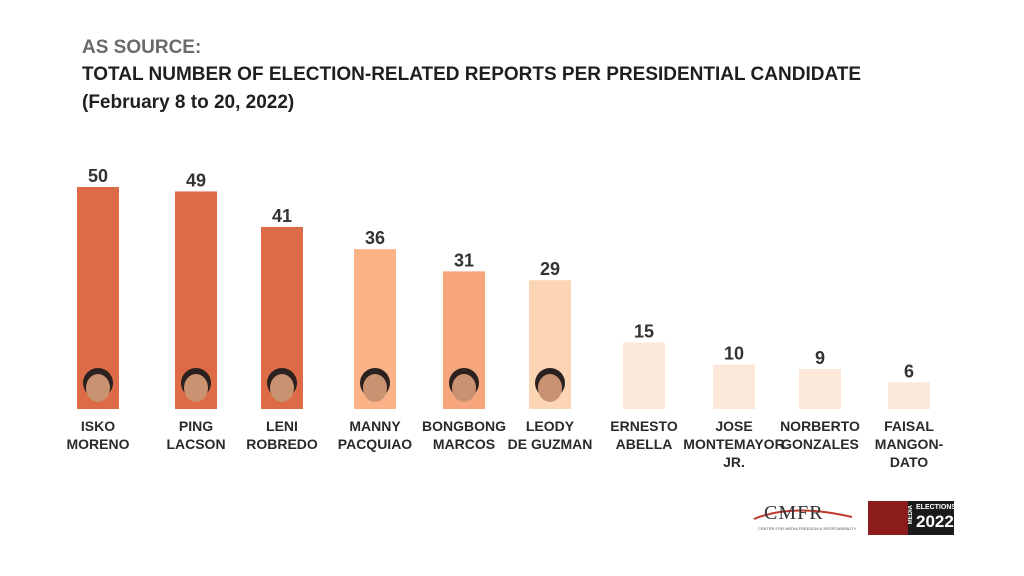  Describe the element at coordinates (820, 358) in the screenshot. I see `data-label-8: 9` at that location.